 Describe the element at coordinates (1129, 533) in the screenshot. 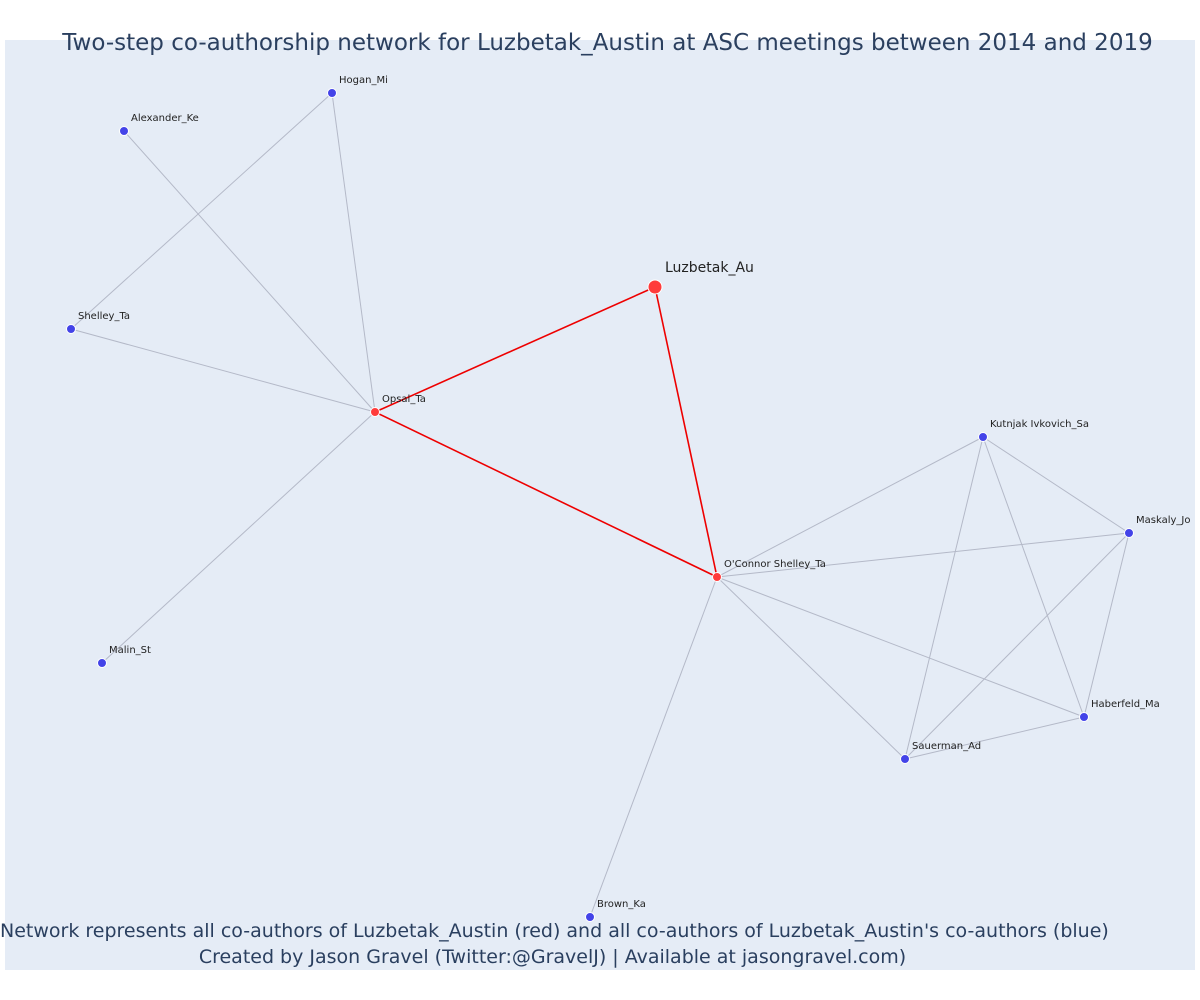

I see `node-maskaly-jo` at that location.